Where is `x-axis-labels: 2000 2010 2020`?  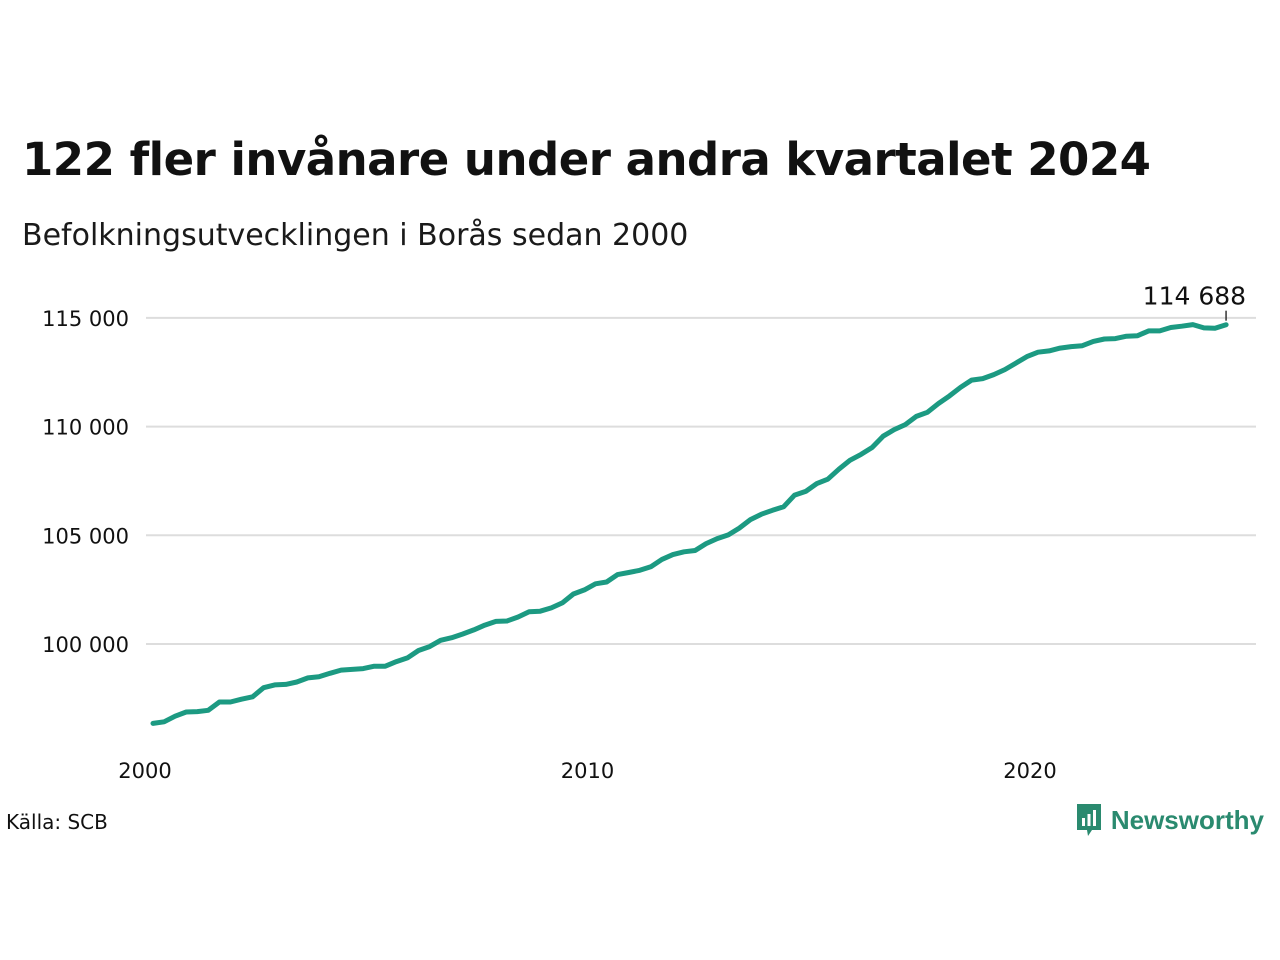 x-axis-labels: 2000 2010 2020 is located at coordinates (587, 771).